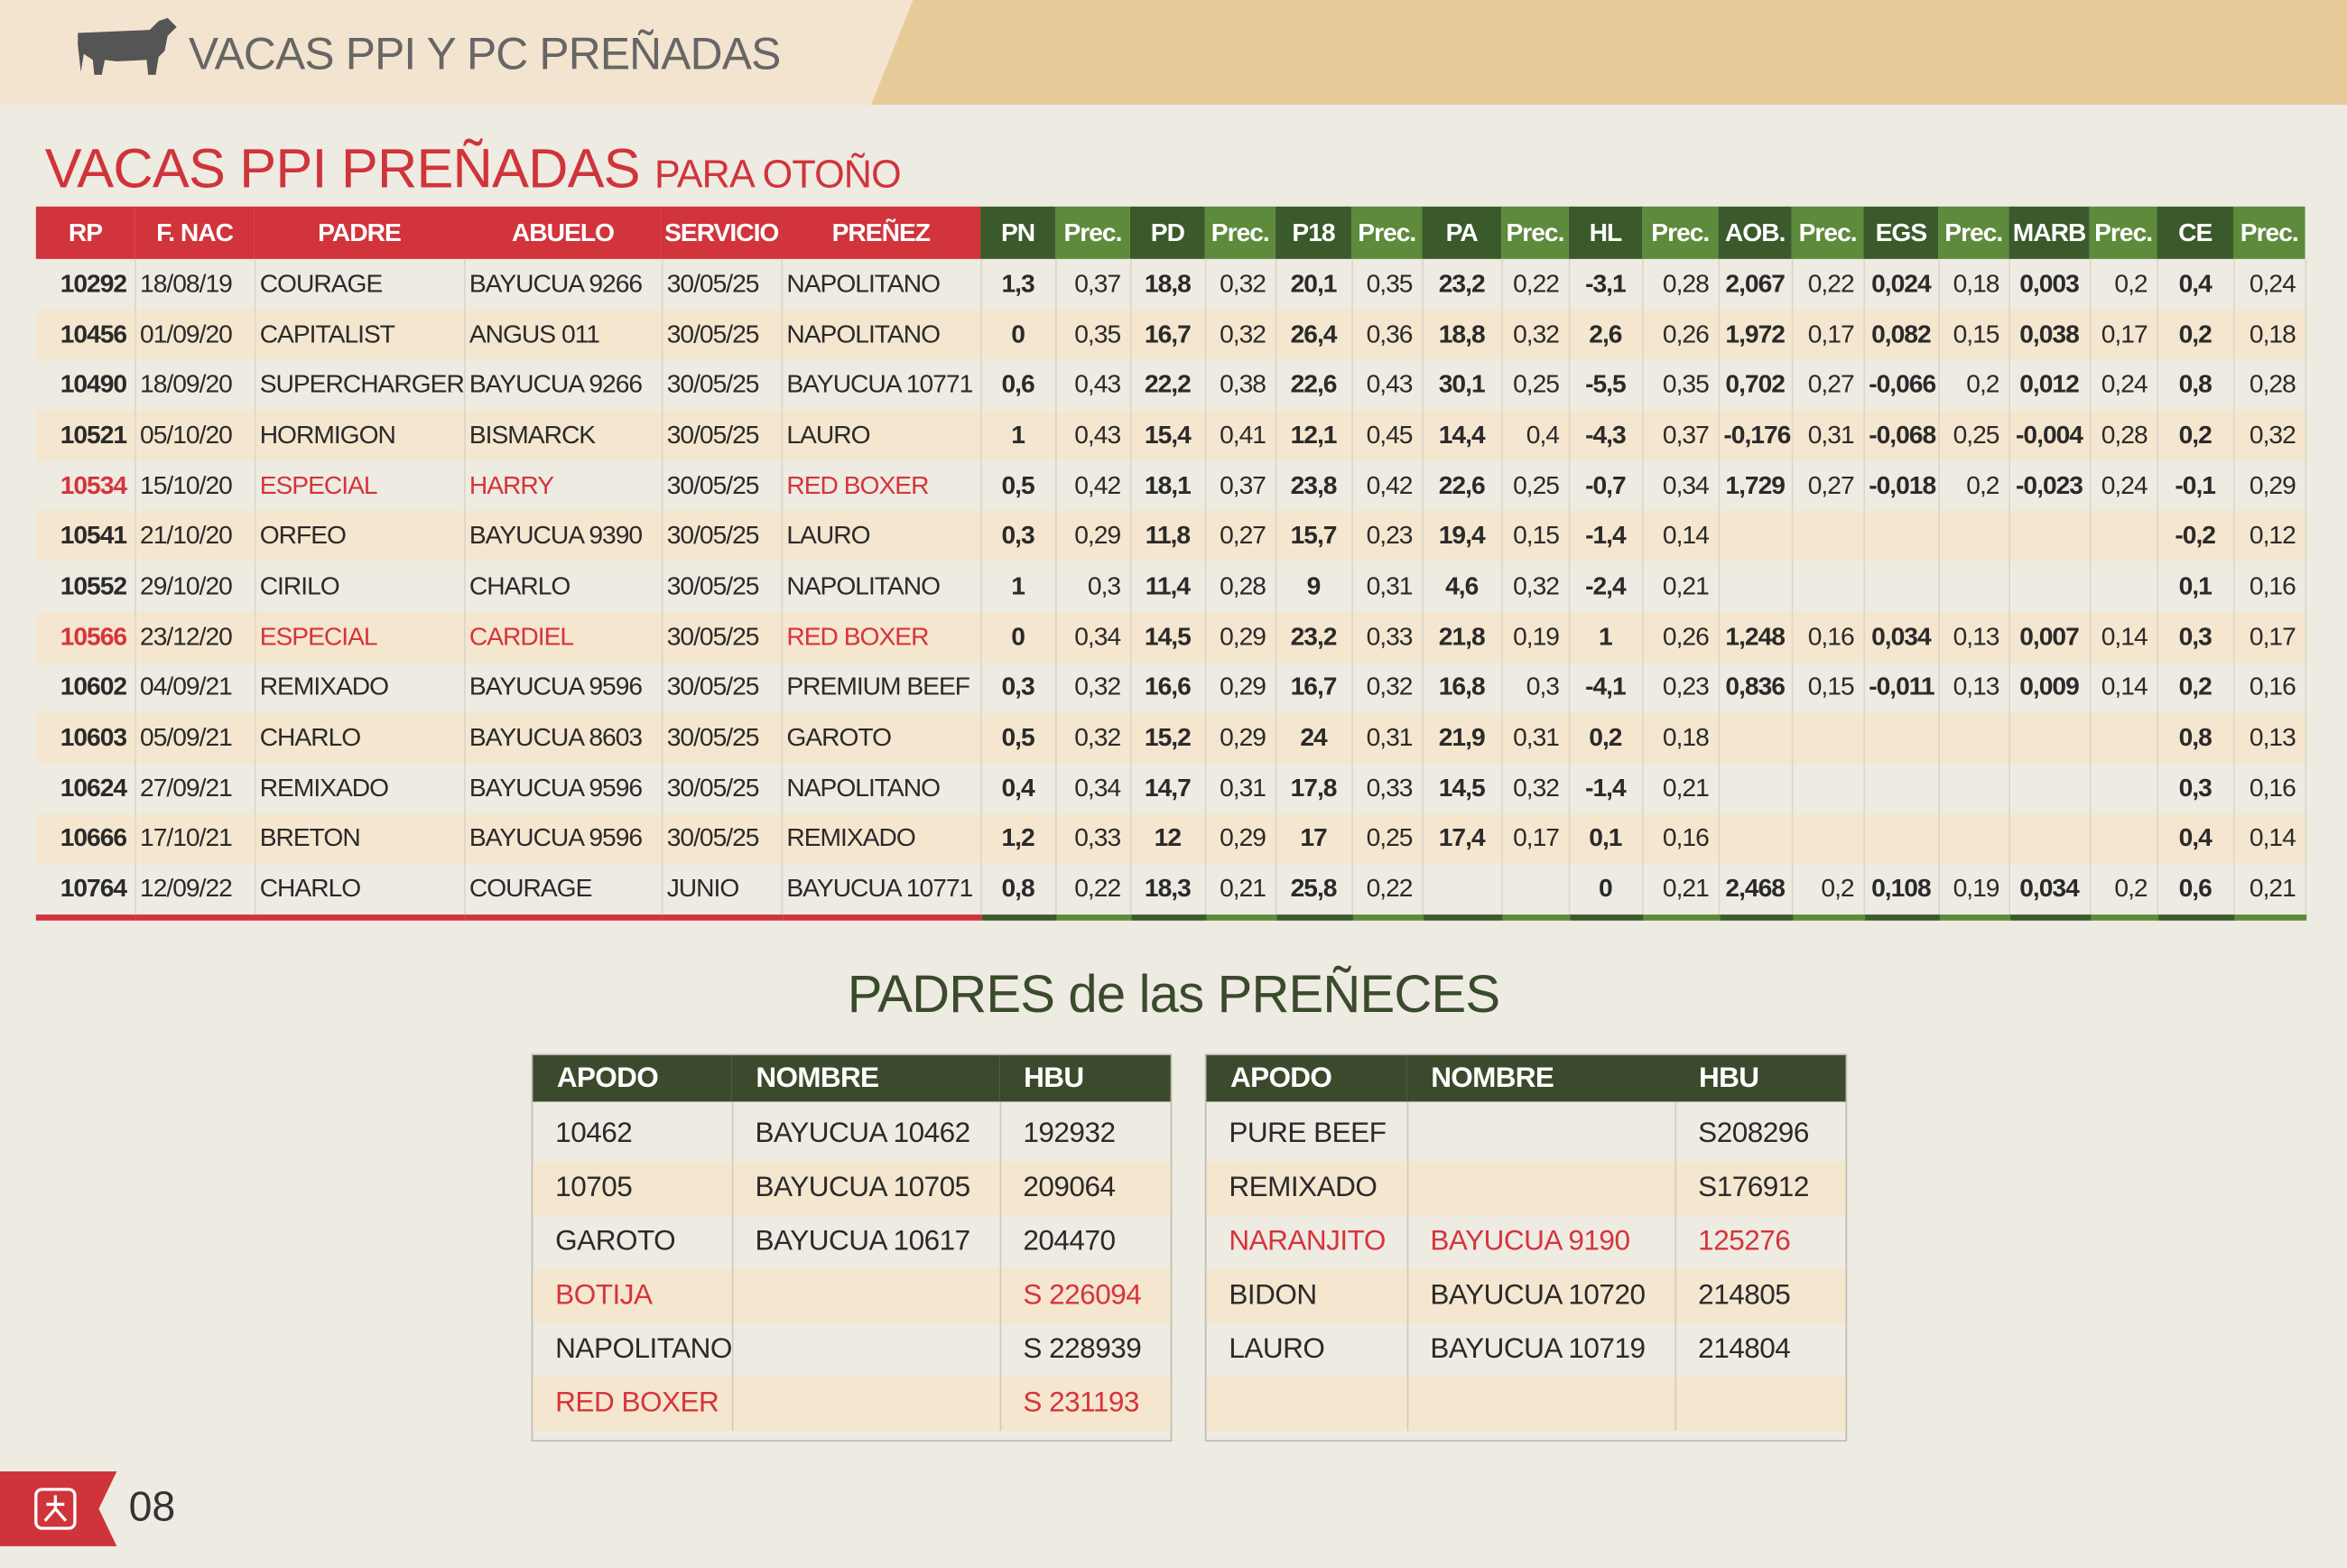 The image size is (2347, 1568). What do you see at coordinates (1755, 385) in the screenshot?
I see `cell: 0,702` at bounding box center [1755, 385].